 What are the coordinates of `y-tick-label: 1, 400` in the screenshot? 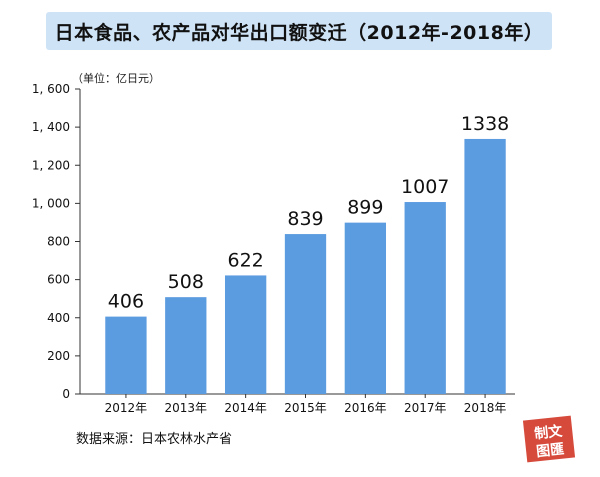 It's located at (51, 127).